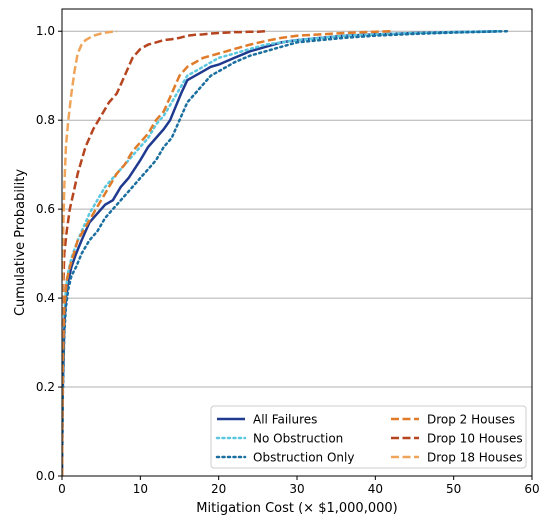 This screenshot has height=525, width=550. What do you see at coordinates (296, 508) in the screenshot?
I see `x-axis-label: Mitigation Cost (× $1,000,000)` at bounding box center [296, 508].